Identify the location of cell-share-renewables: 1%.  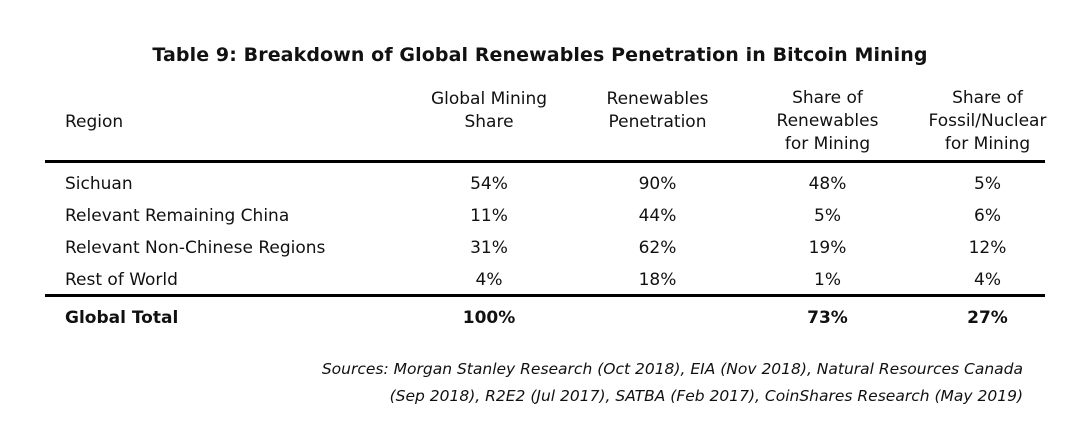
(827, 280).